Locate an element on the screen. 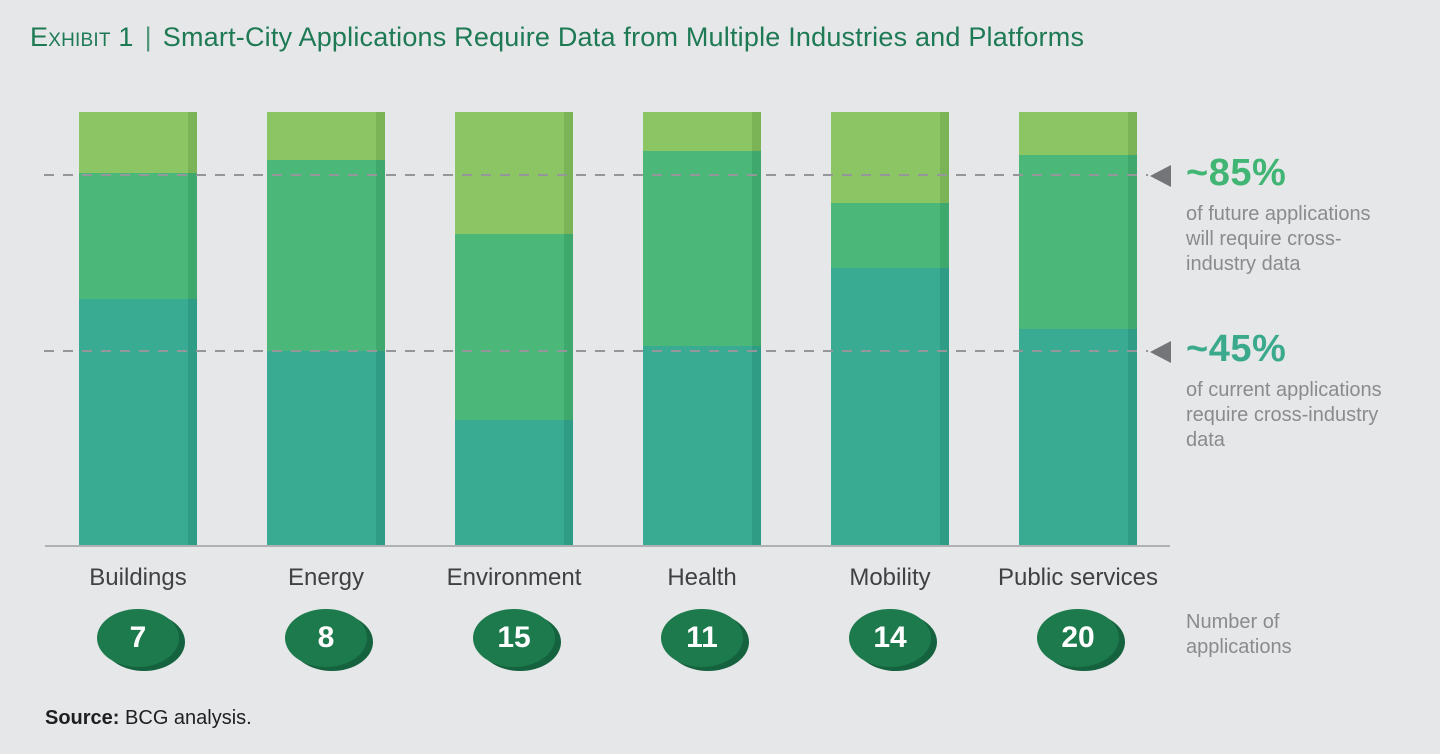  bar-public-services is located at coordinates (1078, 329).